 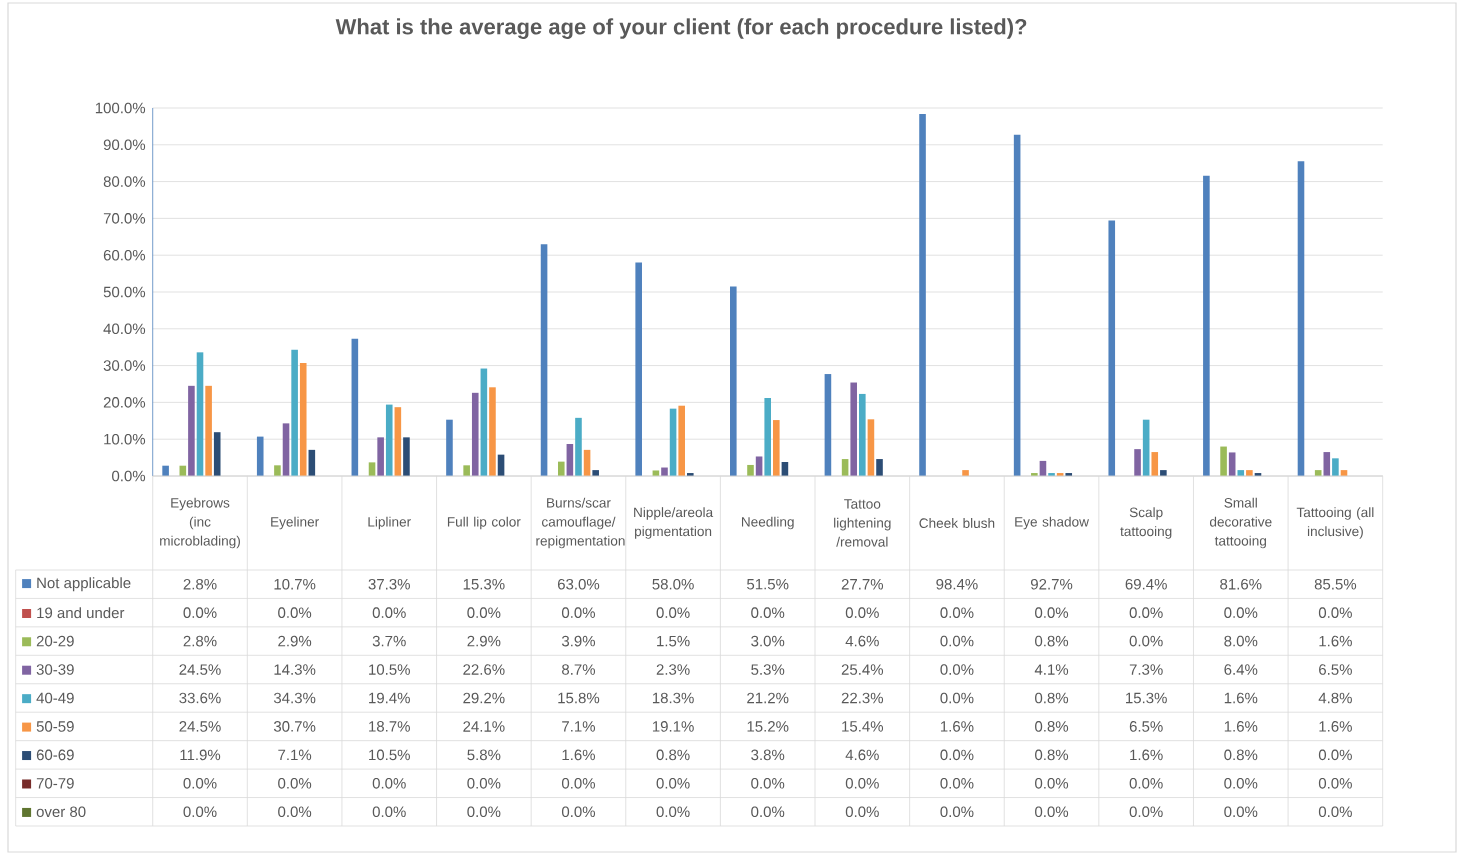 What do you see at coordinates (124, 218) in the screenshot?
I see `y-tick-label: 70.0%` at bounding box center [124, 218].